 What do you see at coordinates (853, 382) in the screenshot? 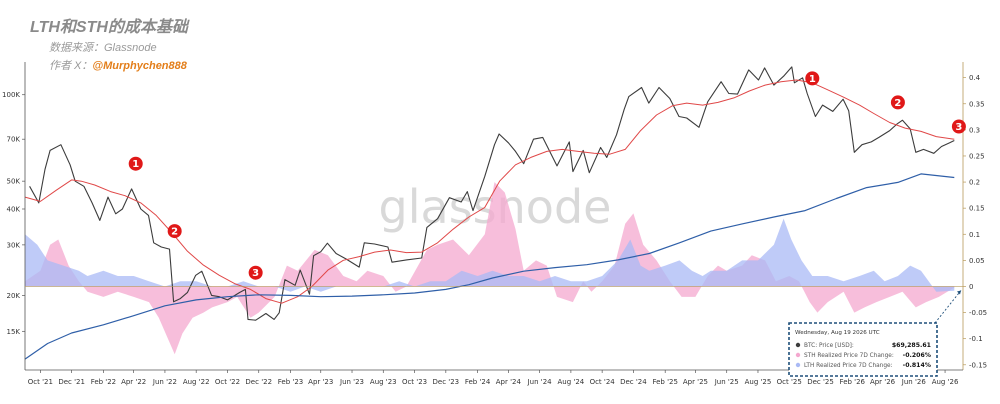
I see `x-tick-label: Feb '26` at bounding box center [853, 382].